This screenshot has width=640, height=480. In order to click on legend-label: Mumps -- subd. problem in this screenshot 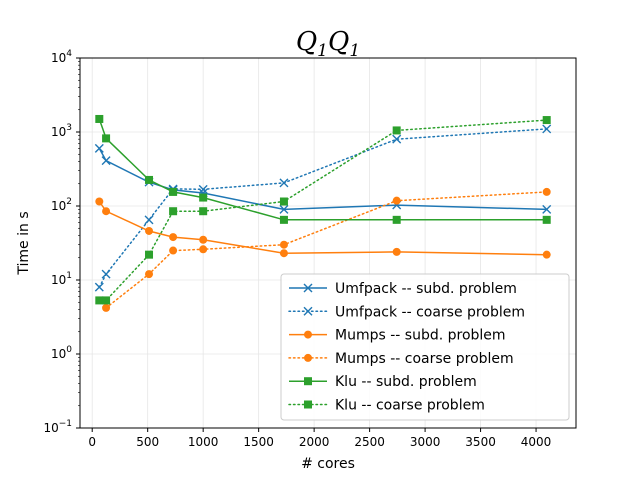, I will do `click(420, 336)`.